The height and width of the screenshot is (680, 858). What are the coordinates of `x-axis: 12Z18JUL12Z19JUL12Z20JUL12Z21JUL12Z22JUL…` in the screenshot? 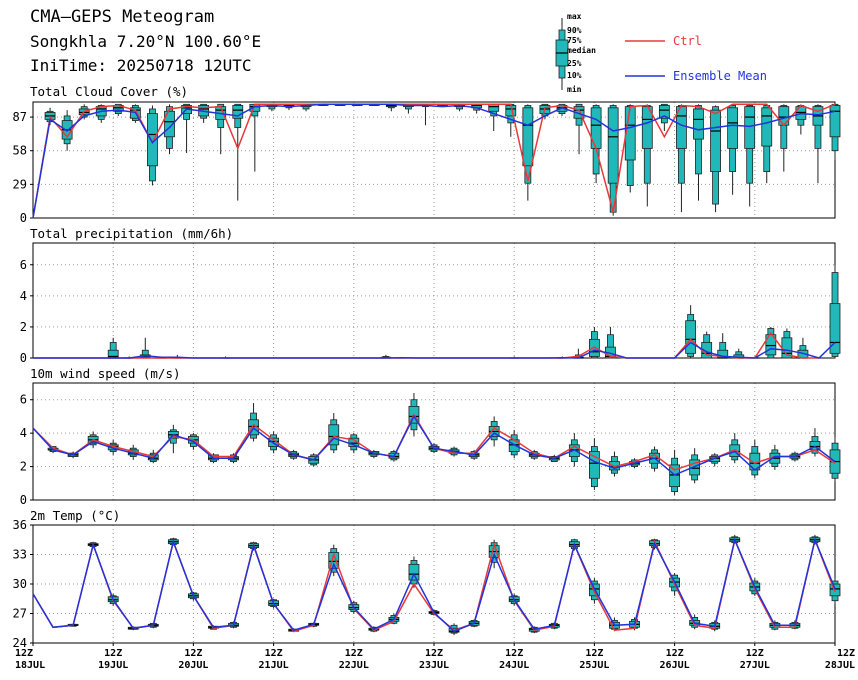 It's located at (435, 657).